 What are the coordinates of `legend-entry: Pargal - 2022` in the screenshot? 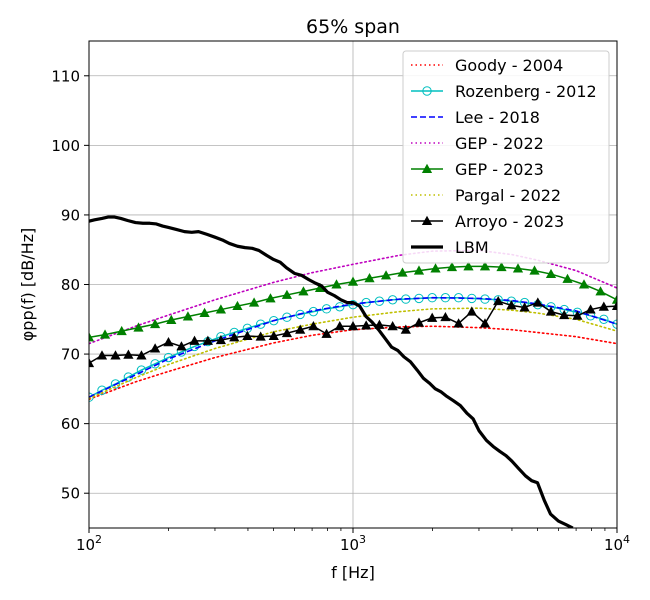 It's located at (486, 195).